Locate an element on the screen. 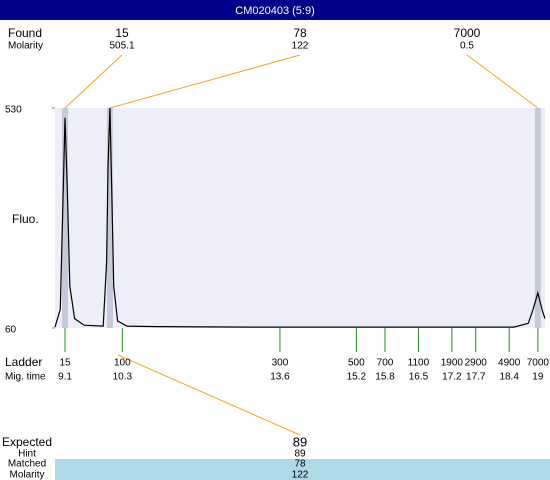  expected-value: 89 is located at coordinates (300, 441).